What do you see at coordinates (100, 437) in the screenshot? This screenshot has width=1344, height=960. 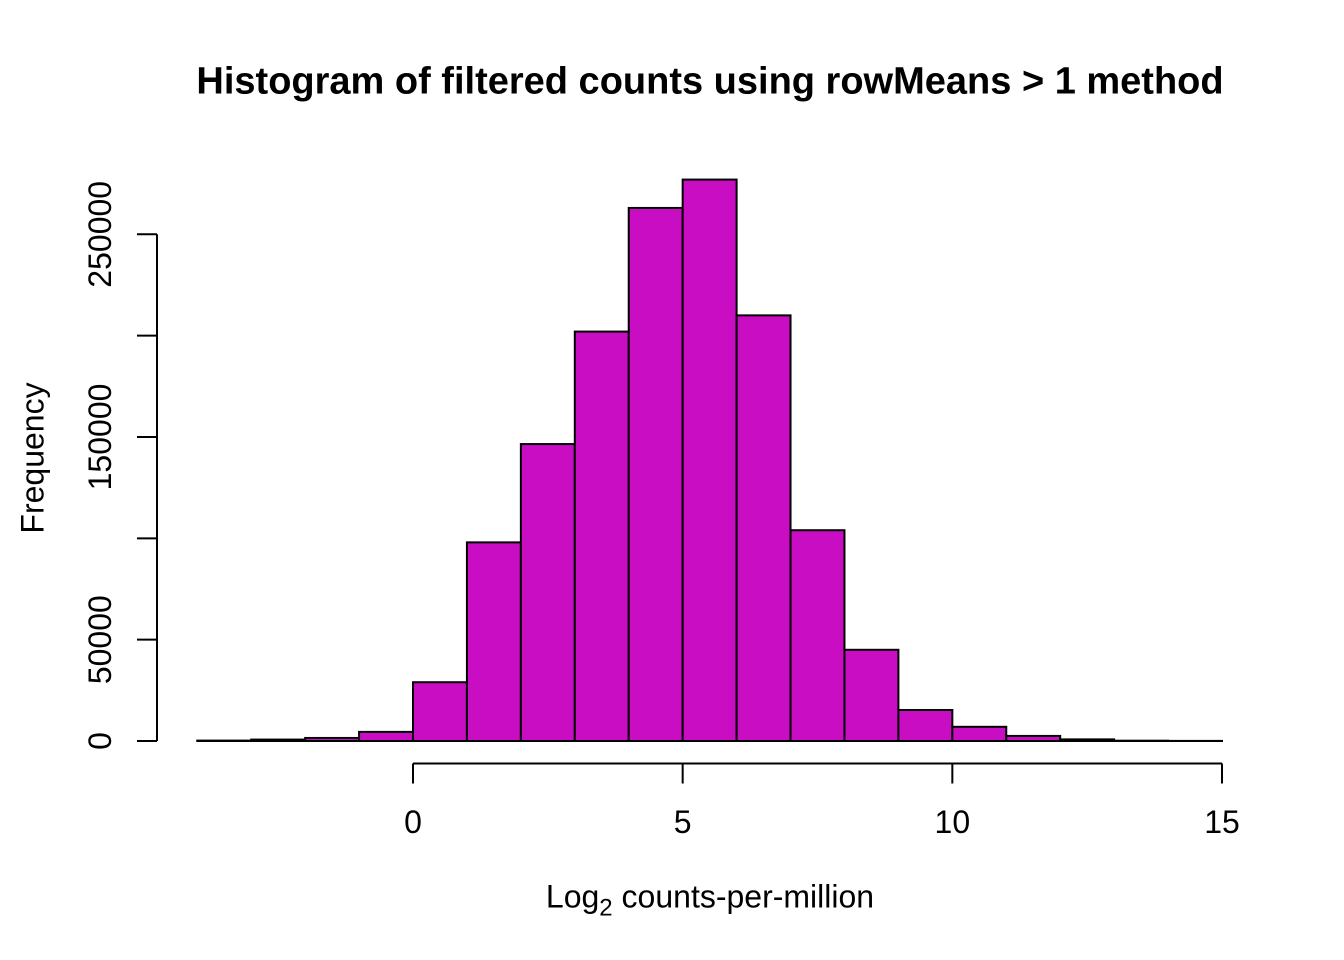 I see `y-axis-tick-label: 150000` at bounding box center [100, 437].